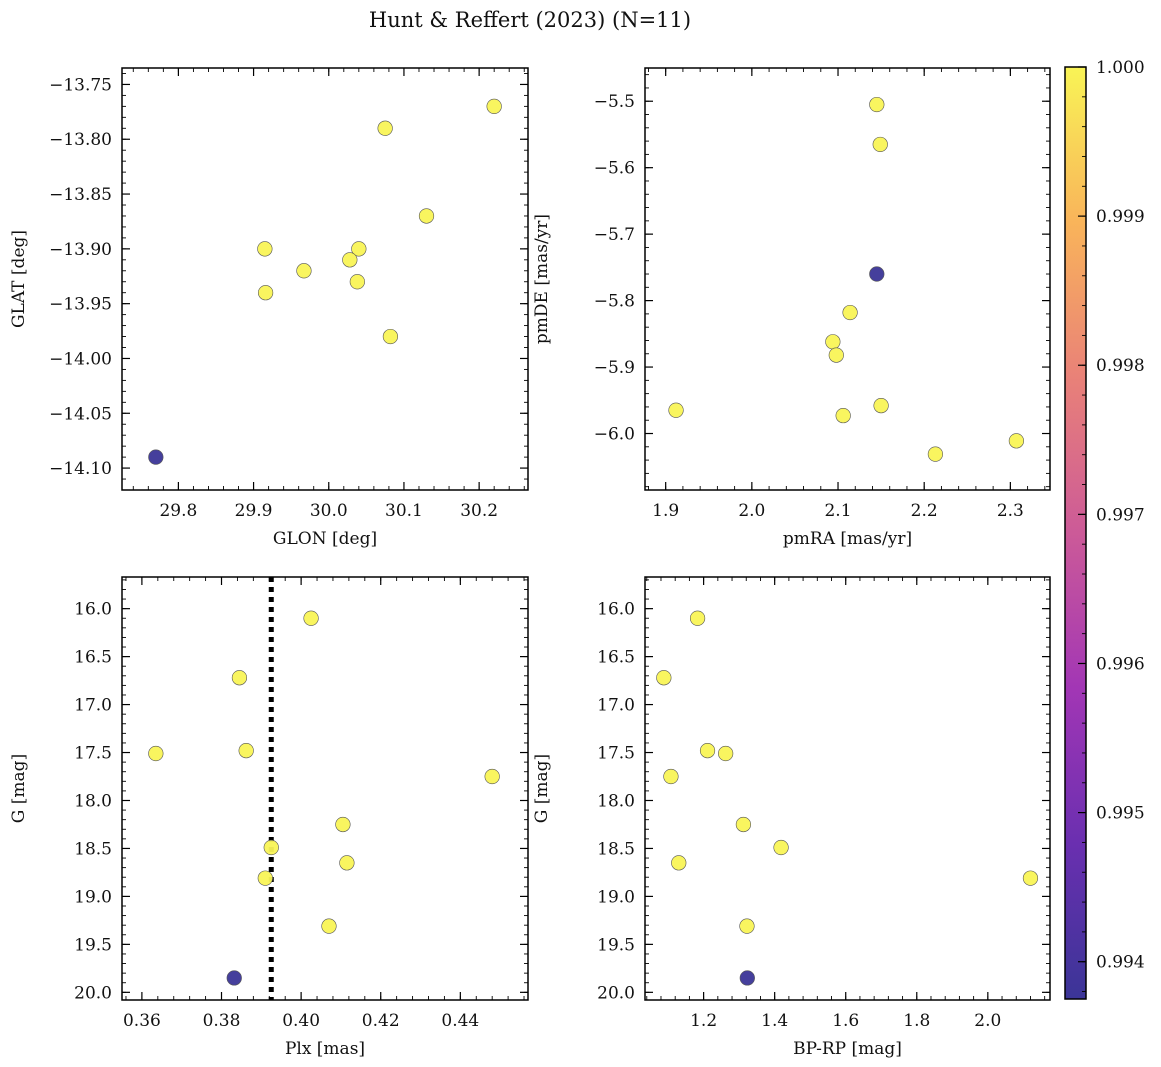  What do you see at coordinates (614, 368) in the screenshot?
I see `y-tick-label: −5.9` at bounding box center [614, 368].